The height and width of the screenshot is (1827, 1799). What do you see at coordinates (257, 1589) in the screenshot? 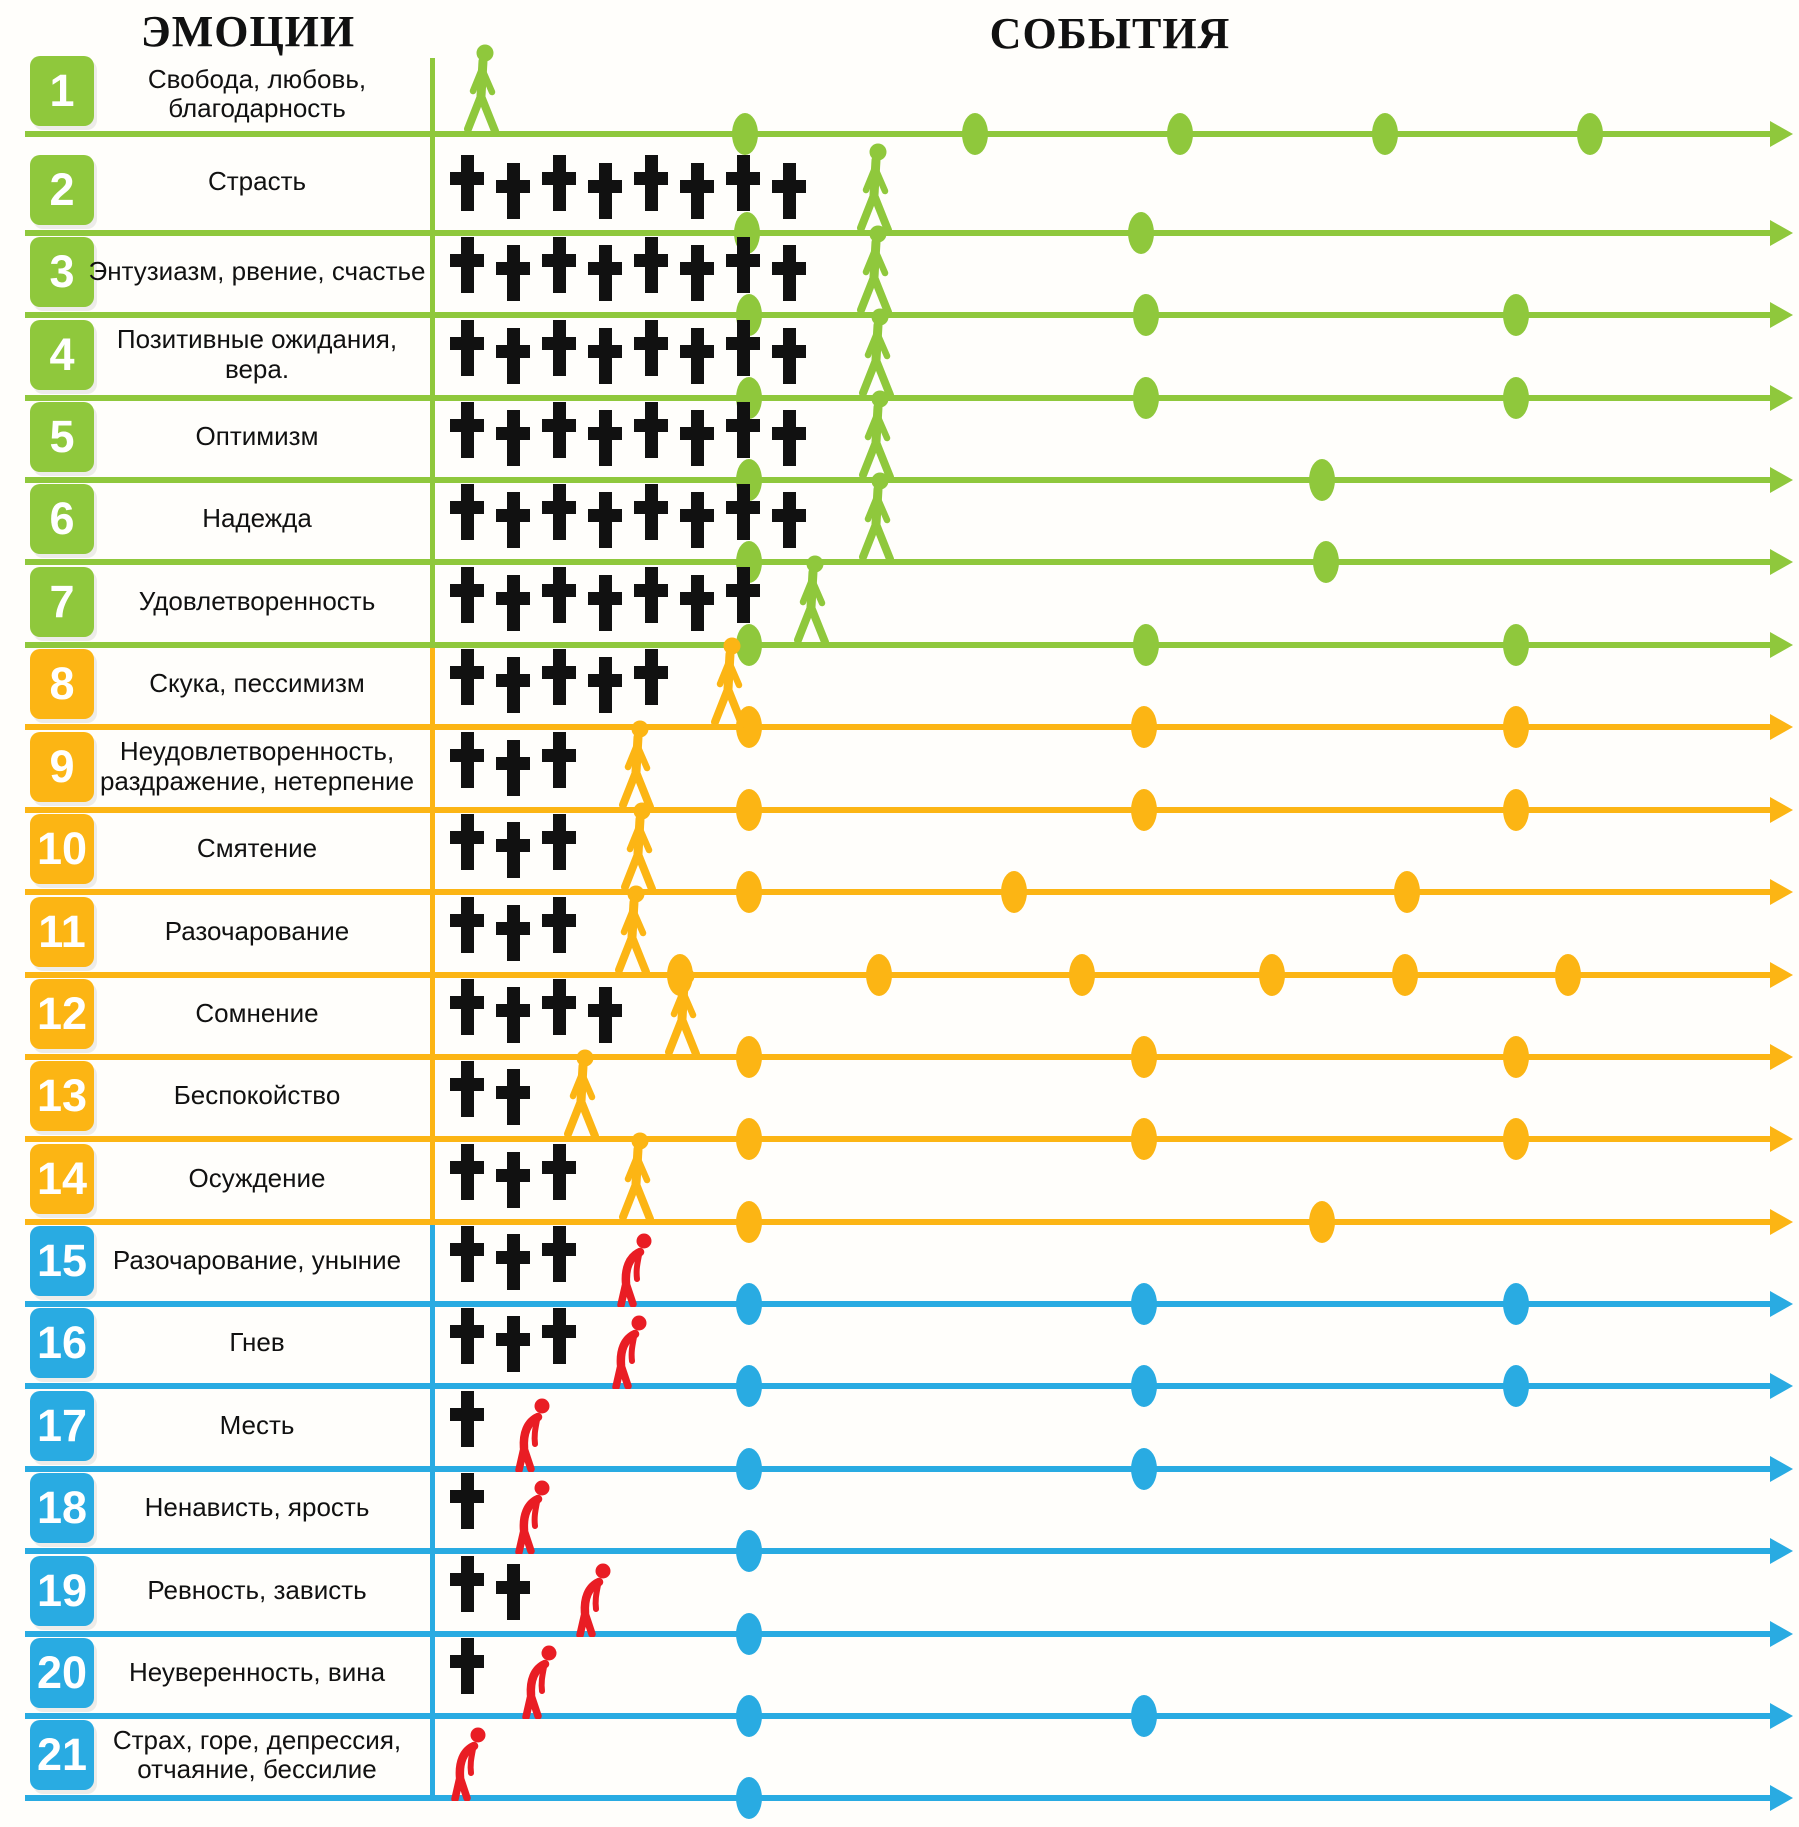
I see `emotion-label: Ревность, зависть` at bounding box center [257, 1589].